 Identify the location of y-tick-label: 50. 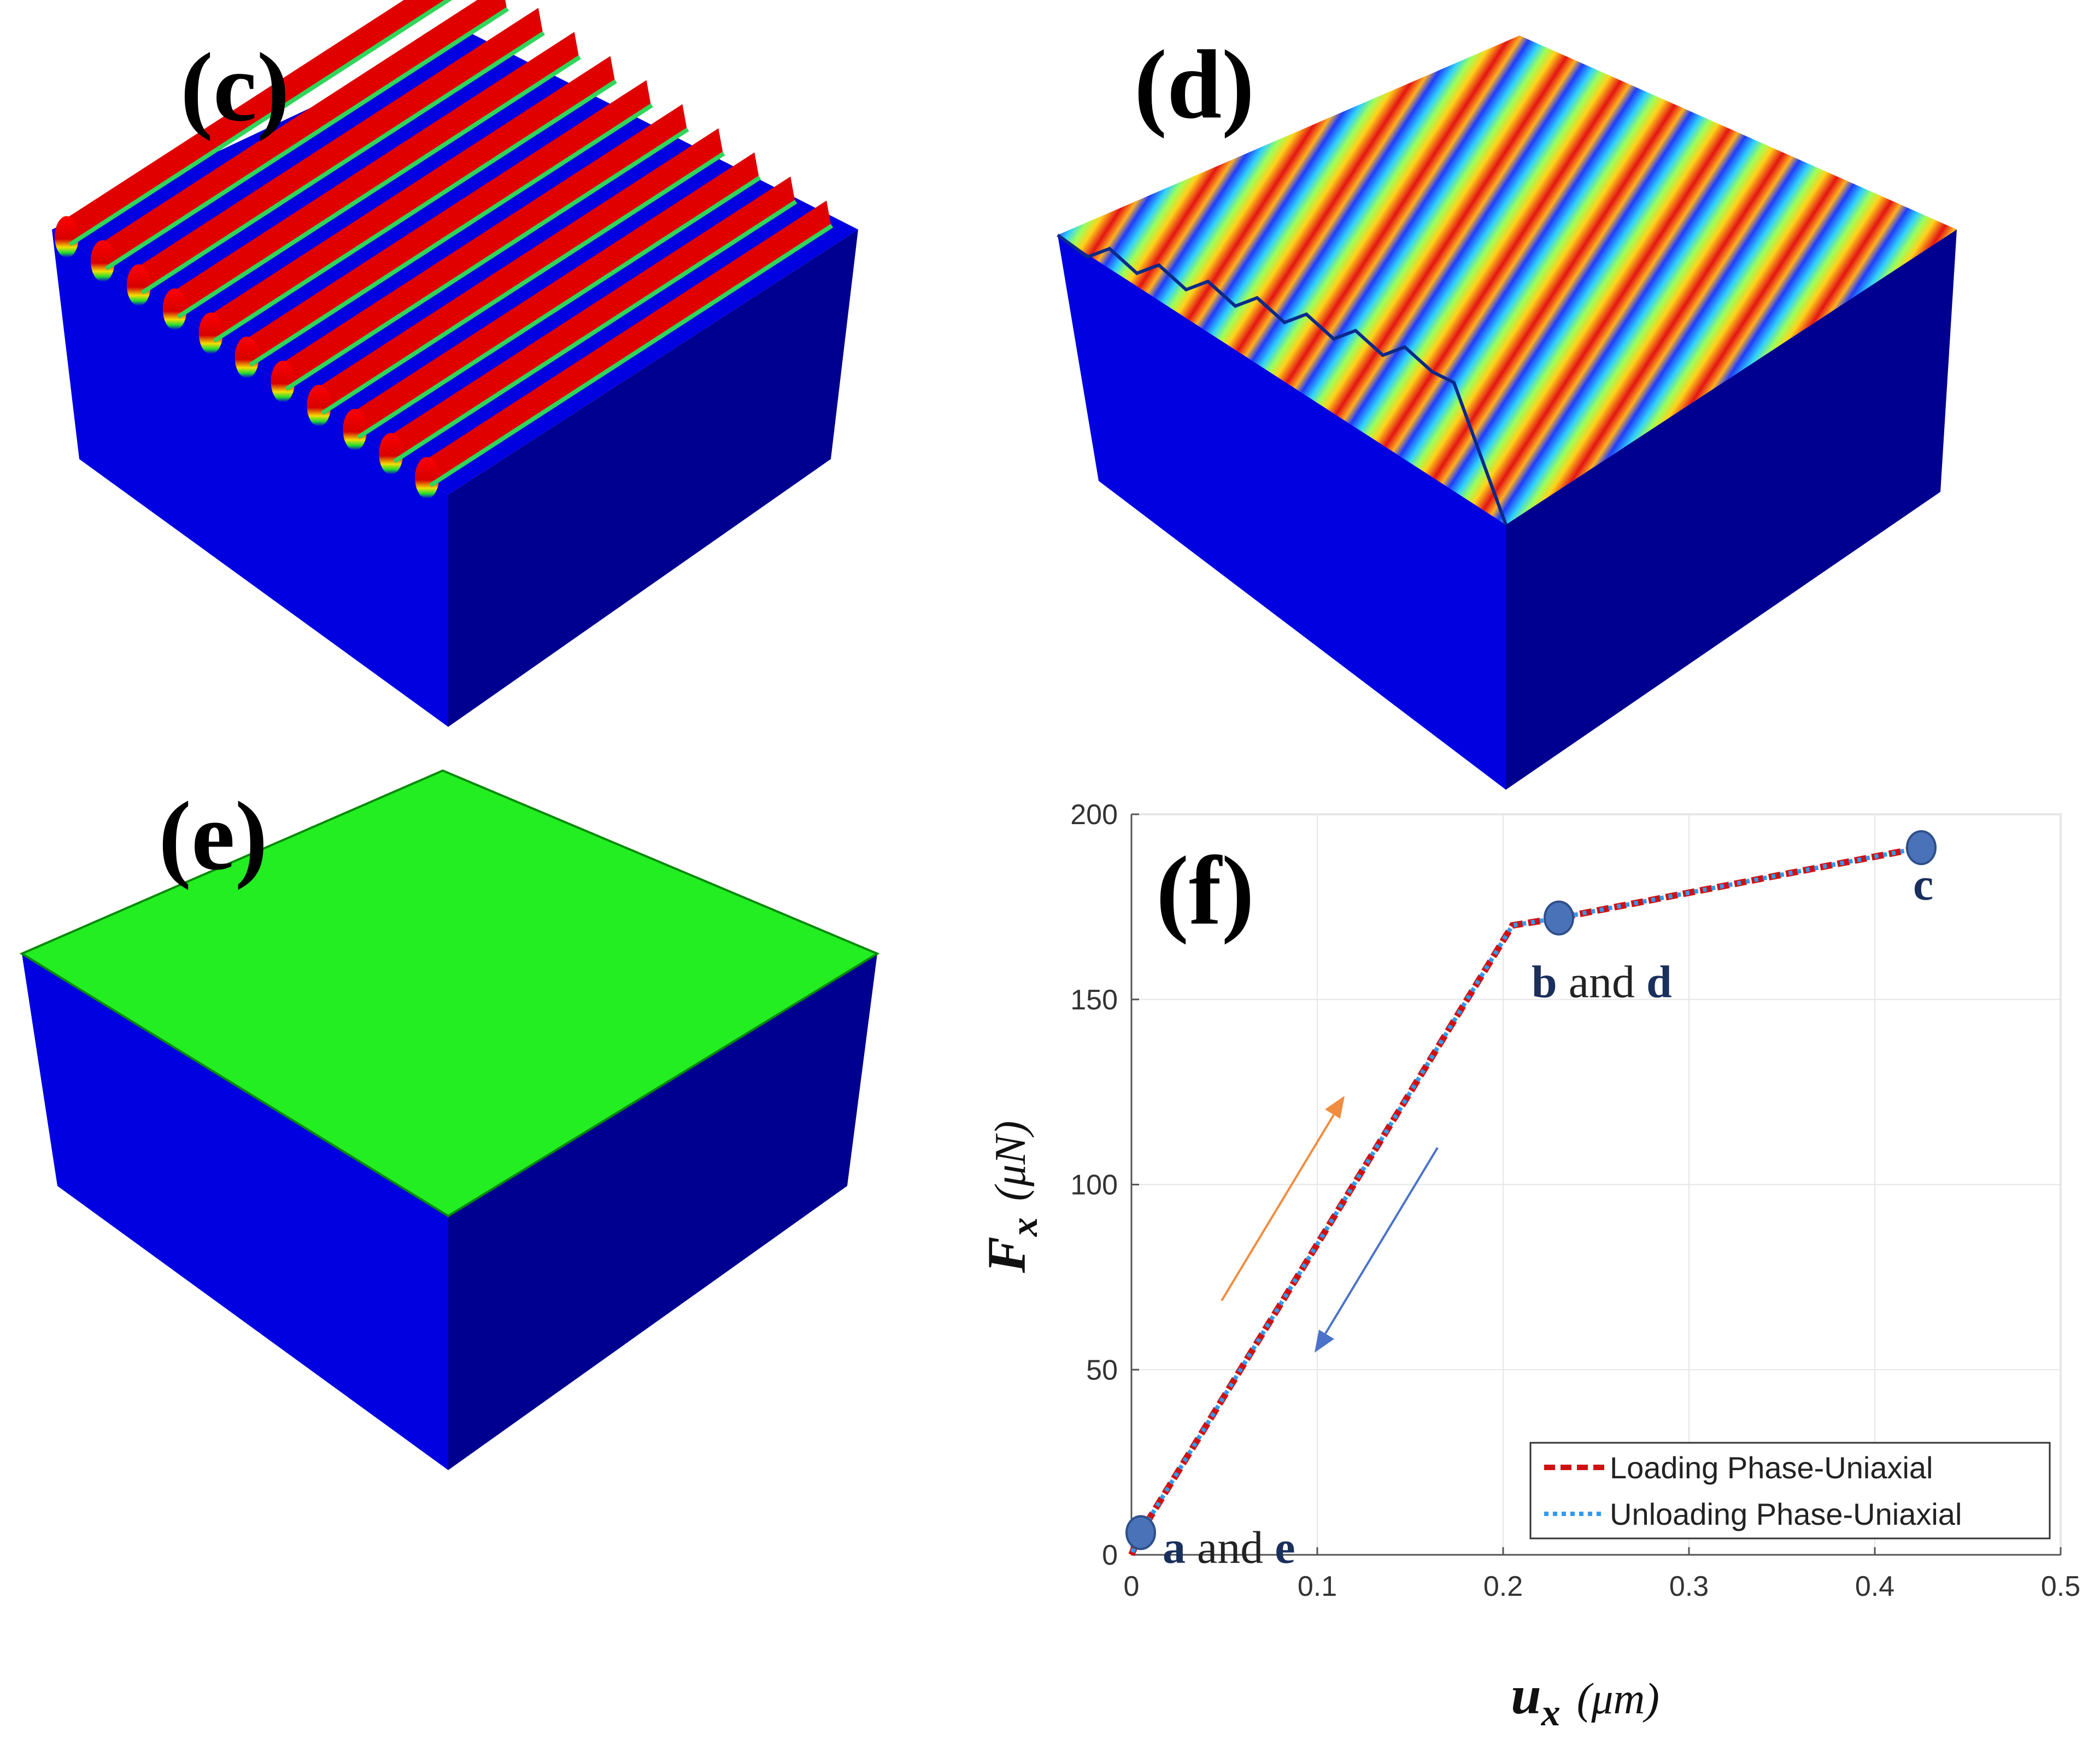
(1102, 1370).